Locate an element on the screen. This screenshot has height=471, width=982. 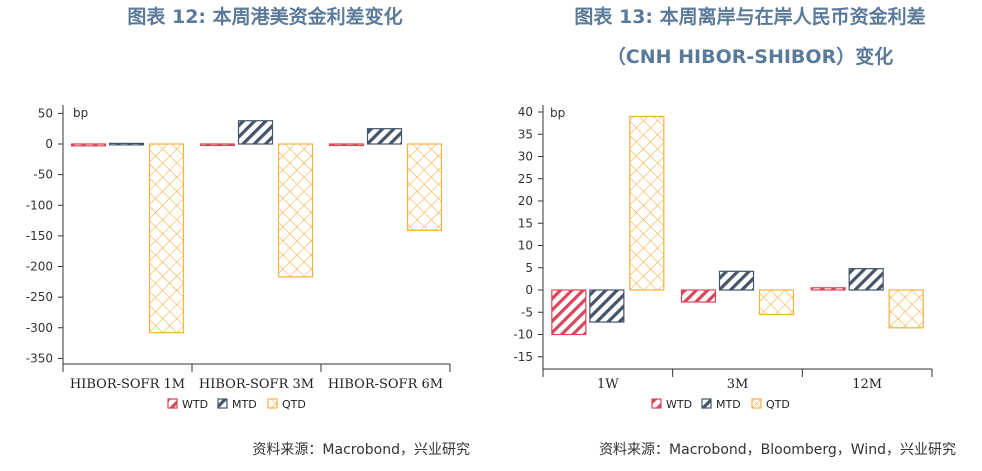
y-tick-label: 15 is located at coordinates (525, 223).